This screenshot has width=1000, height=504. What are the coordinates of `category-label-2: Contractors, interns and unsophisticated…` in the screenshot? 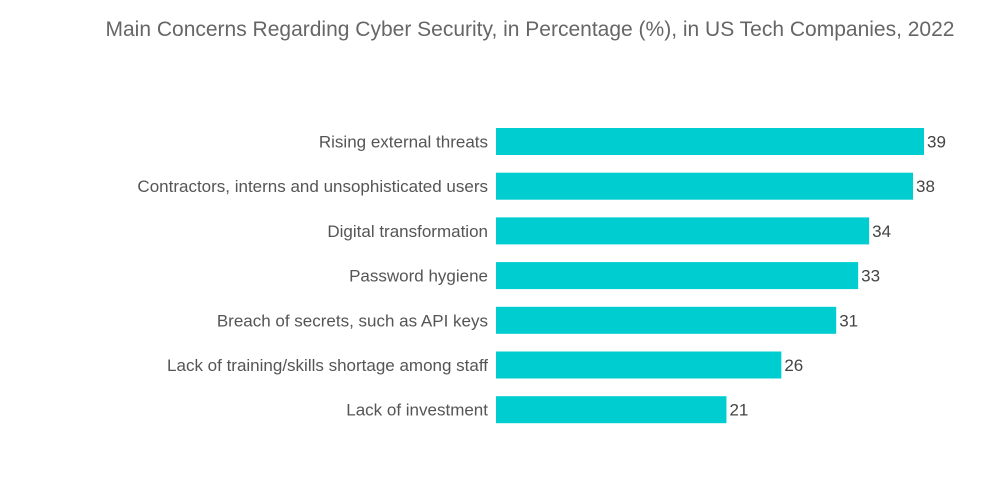 It's located at (312, 186).